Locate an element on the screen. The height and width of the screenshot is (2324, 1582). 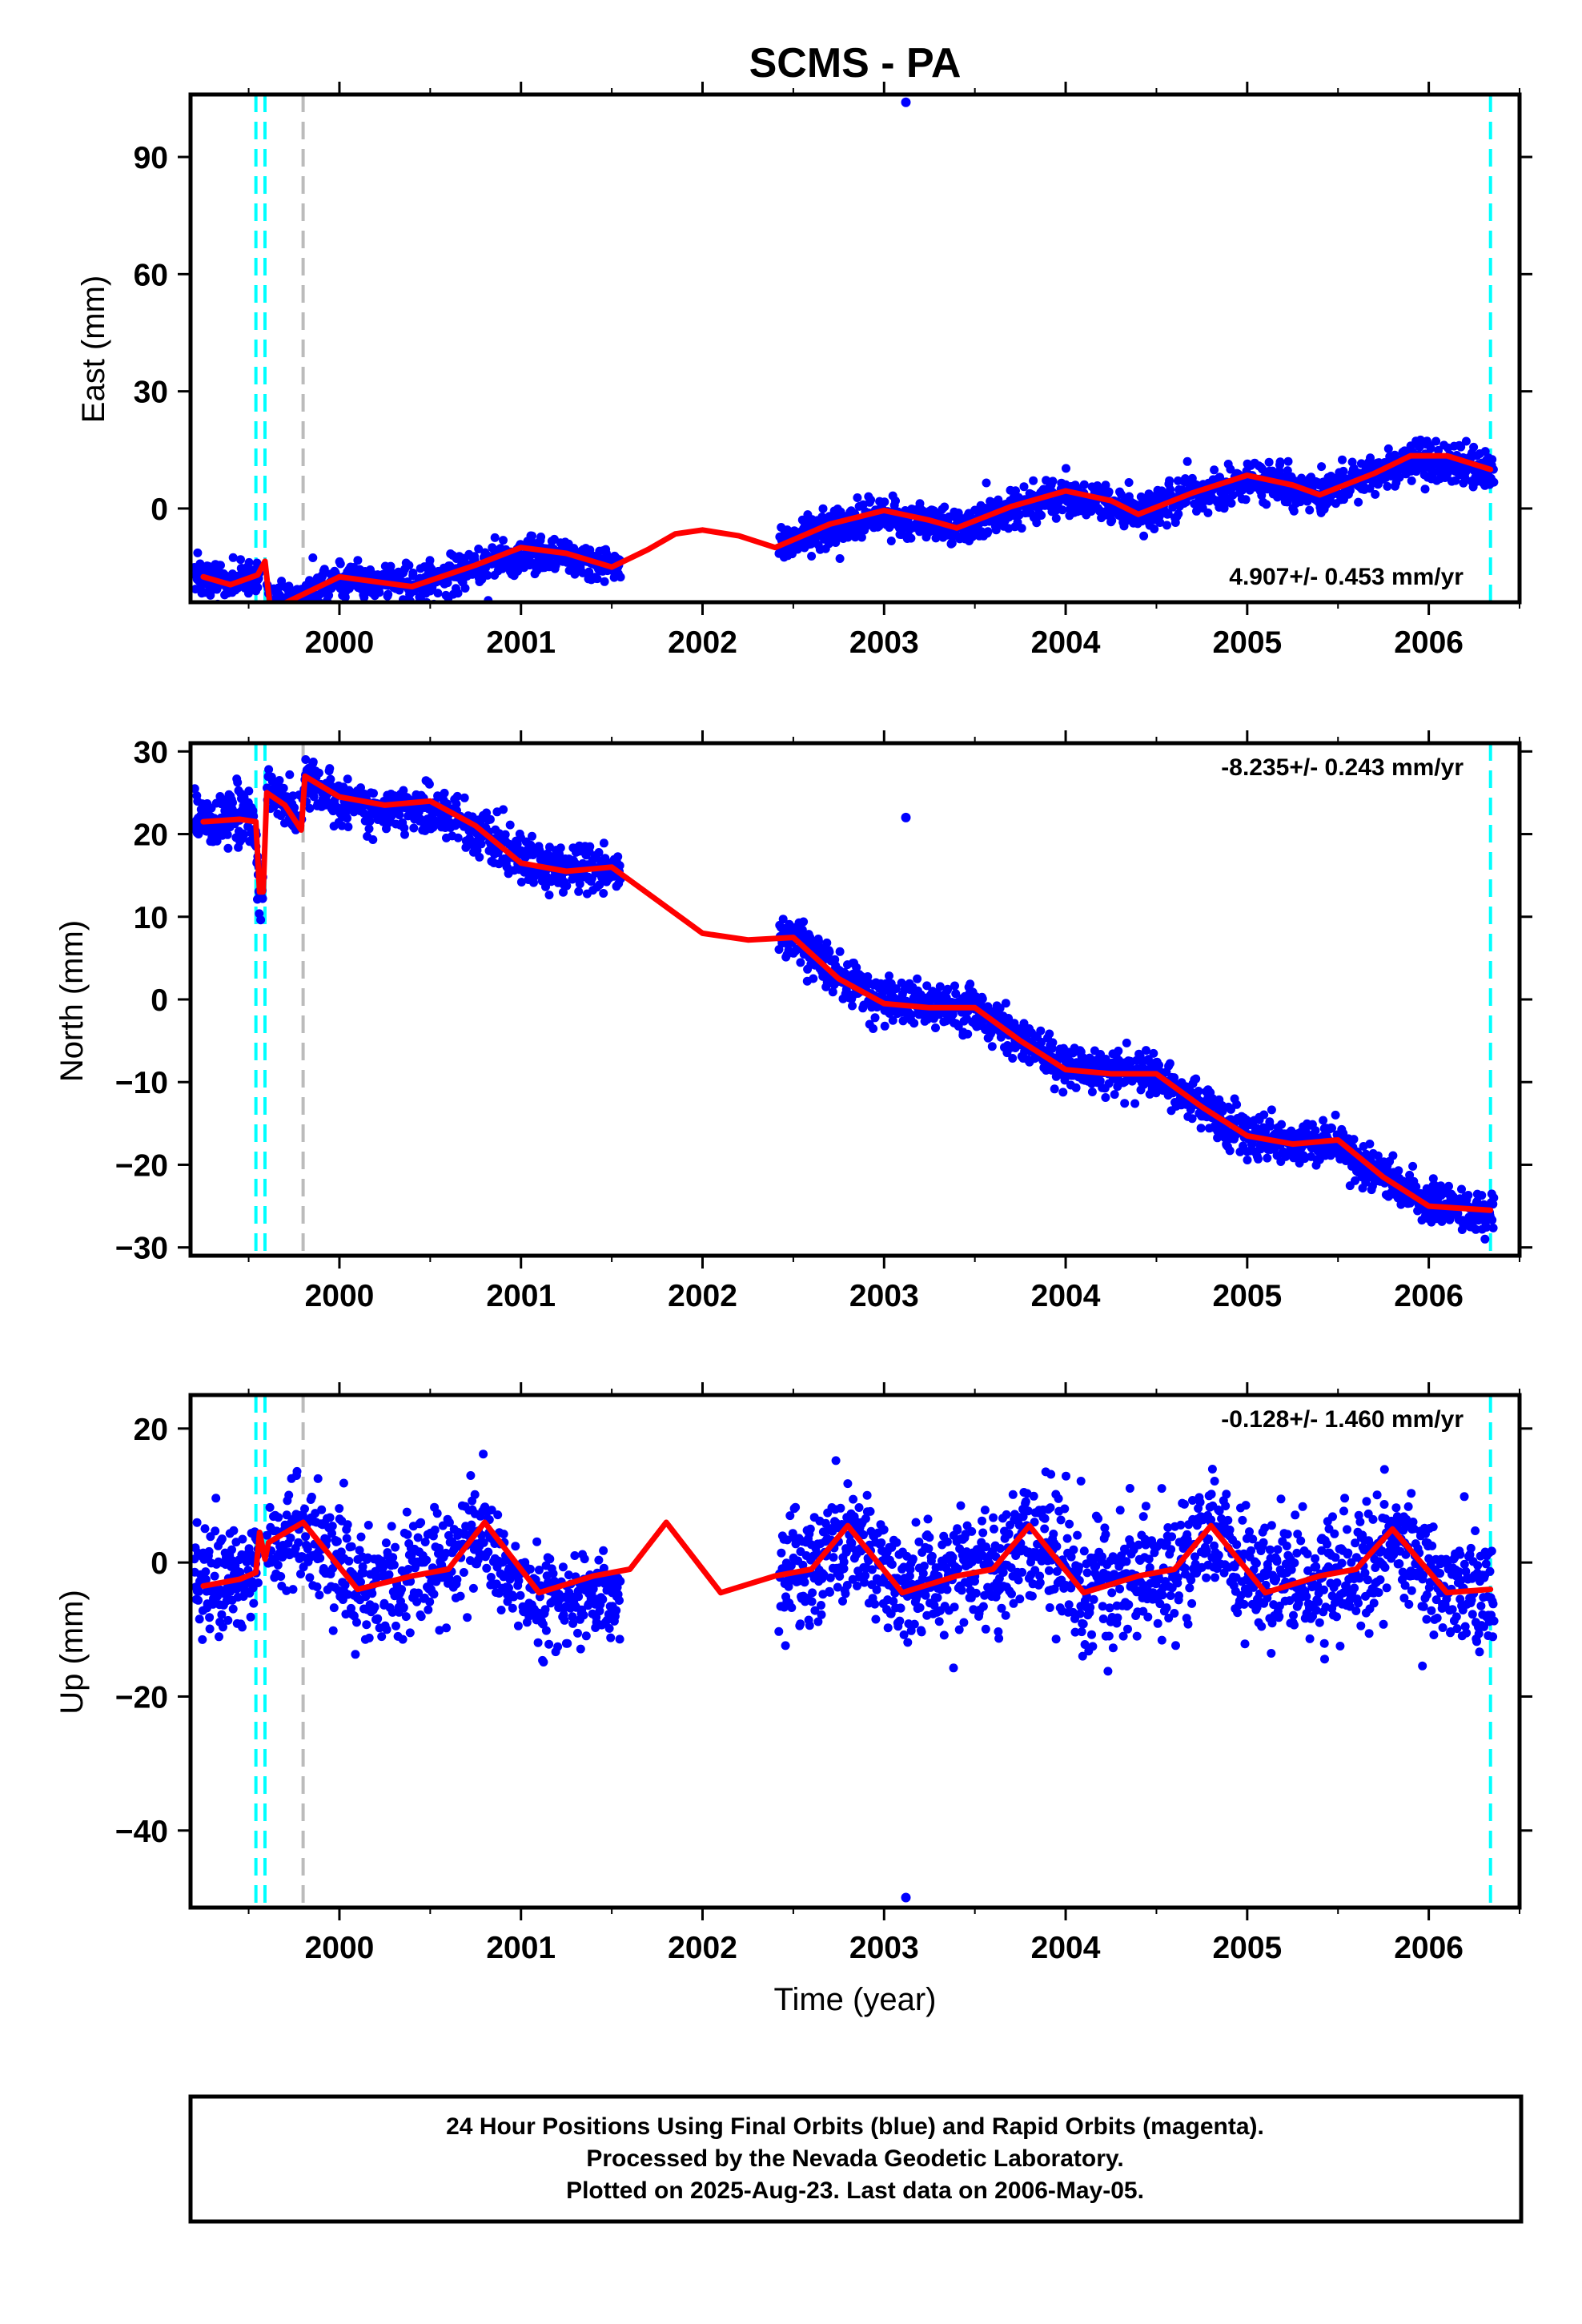
east-x-tick-label-2001: 2001 is located at coordinates (521, 642).